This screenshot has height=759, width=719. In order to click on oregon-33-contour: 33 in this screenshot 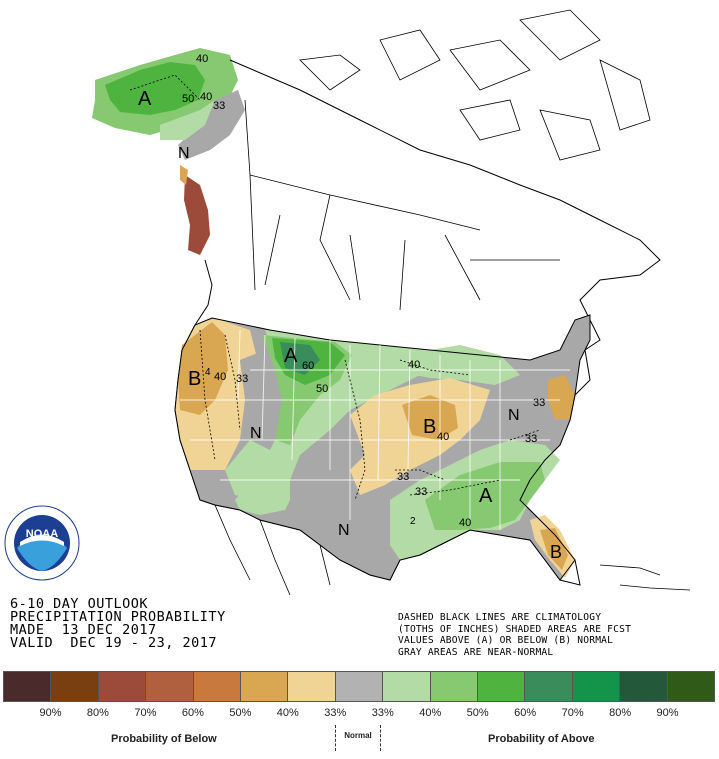, I will do `click(242, 379)`.